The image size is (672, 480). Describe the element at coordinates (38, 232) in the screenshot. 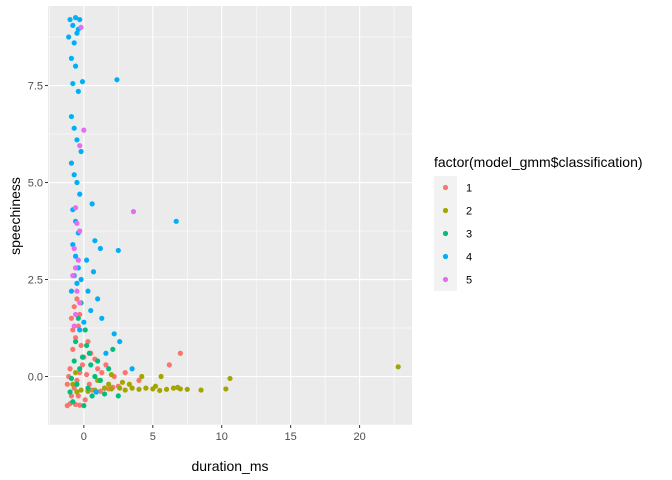

I see `y-axis: 0.0 2.5 5.0 7.5` at that location.